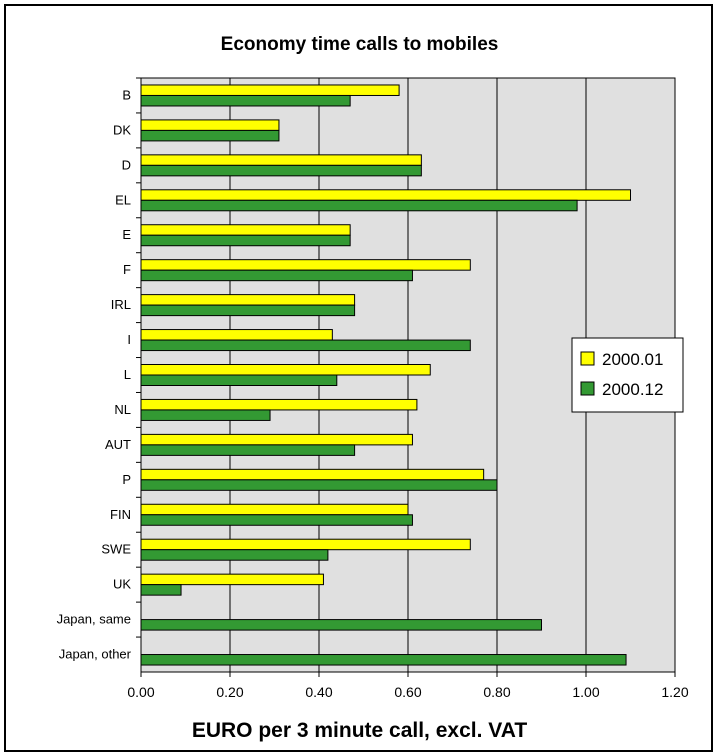 The width and height of the screenshot is (719, 754). I want to click on y-tick-label-8: L, so click(127, 374).